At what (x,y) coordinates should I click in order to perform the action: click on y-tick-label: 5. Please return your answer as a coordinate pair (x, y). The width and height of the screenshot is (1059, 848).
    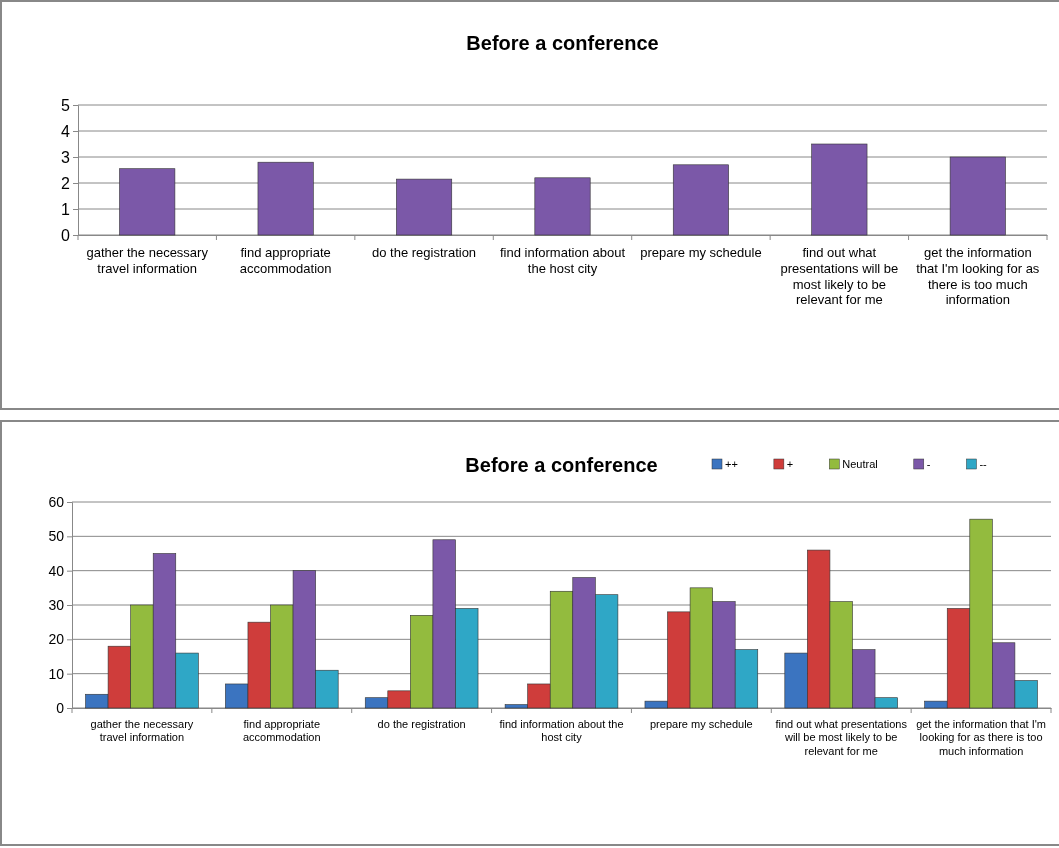
    Looking at the image, I should click on (66, 105).